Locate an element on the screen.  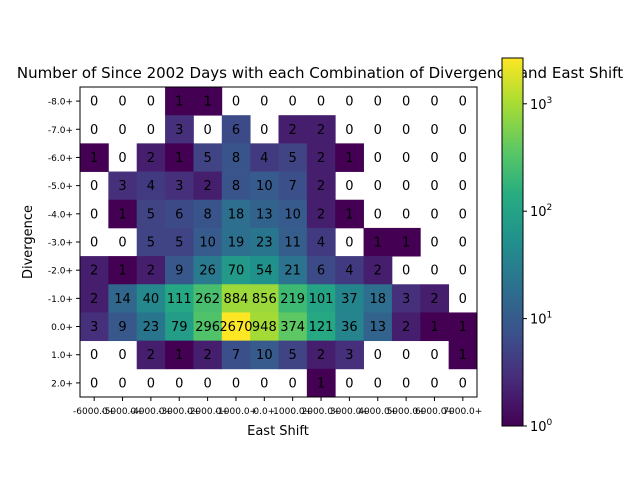
cell-value-label: 10 is located at coordinates (292, 214).